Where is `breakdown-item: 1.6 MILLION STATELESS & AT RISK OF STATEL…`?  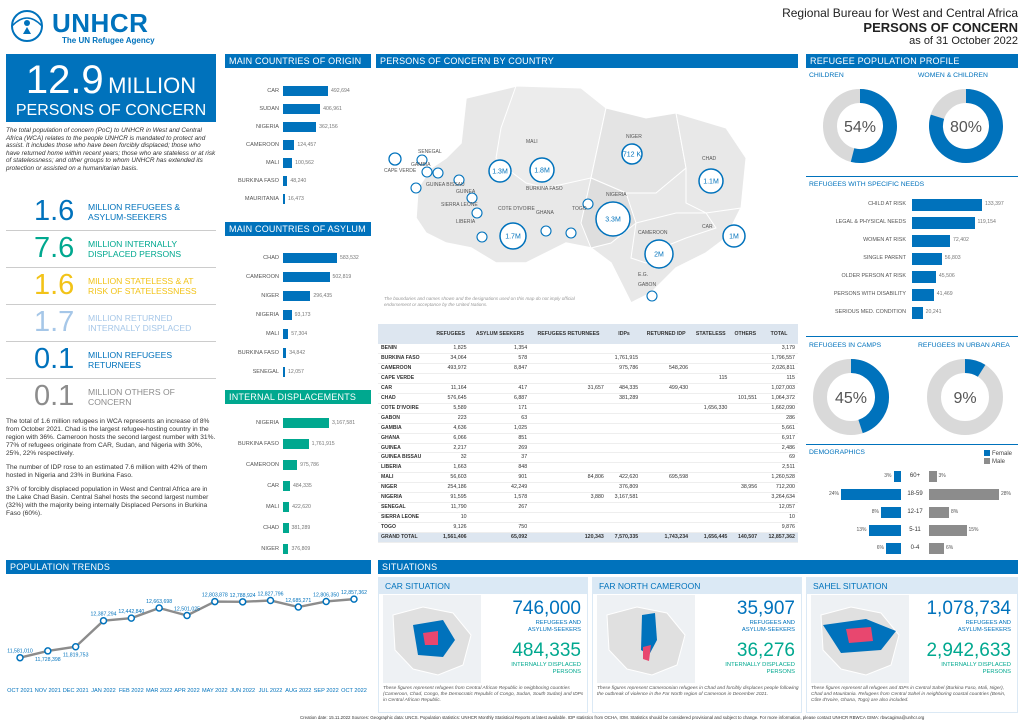
breakdown-item: 1.6 MILLION STATELESS & AT RISK OF STATEL… is located at coordinates (111, 286).